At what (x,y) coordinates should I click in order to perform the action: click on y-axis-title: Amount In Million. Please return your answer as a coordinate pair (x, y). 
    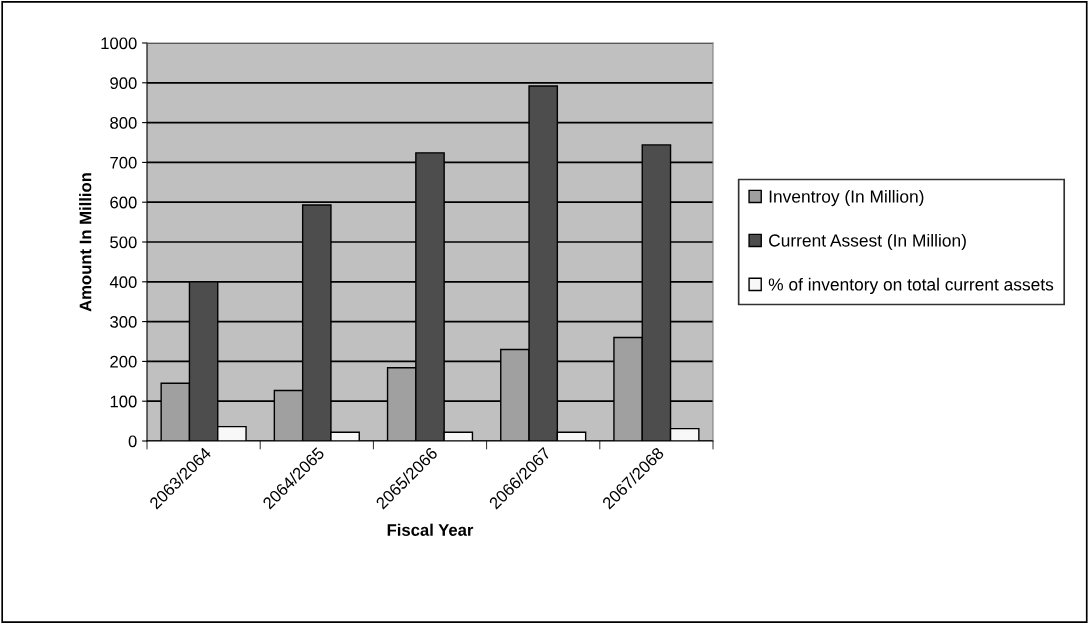
    Looking at the image, I should click on (85, 242).